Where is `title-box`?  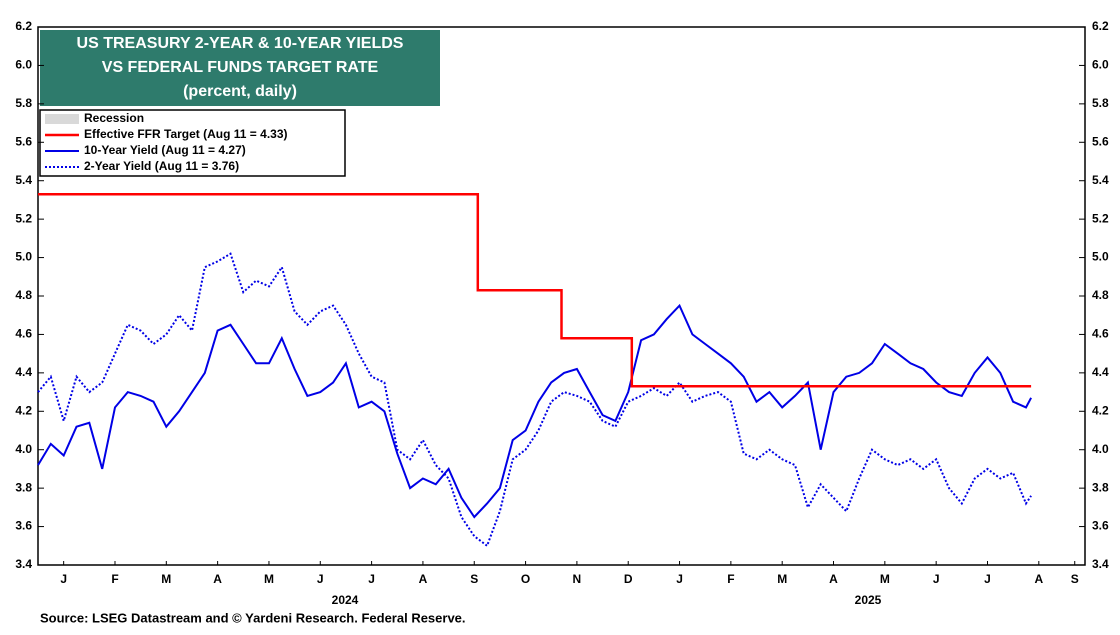 title-box is located at coordinates (240, 68).